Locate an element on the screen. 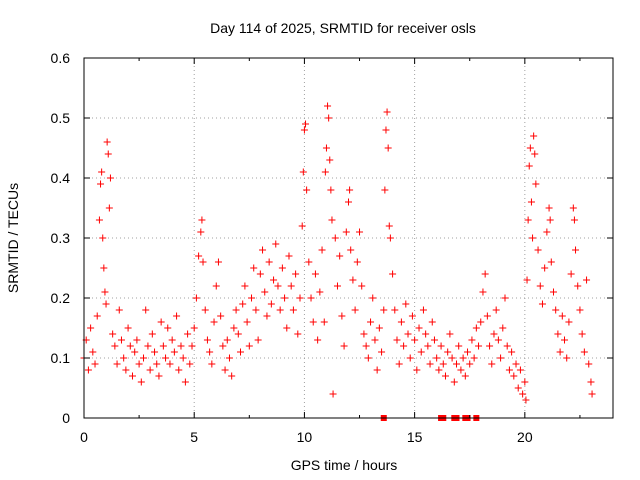  x-tick-label: 5 is located at coordinates (194, 437).